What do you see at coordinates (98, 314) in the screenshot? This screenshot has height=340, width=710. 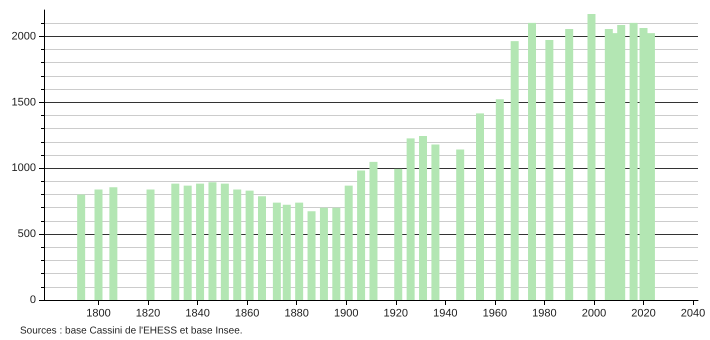 I see `x-tick-label: 1800` at bounding box center [98, 314].